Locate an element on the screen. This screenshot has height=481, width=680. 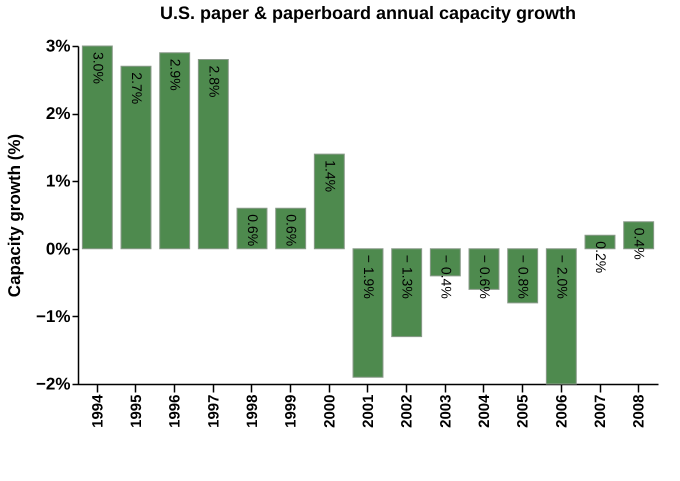
x-tick-label: 2008 is located at coordinates (639, 411).